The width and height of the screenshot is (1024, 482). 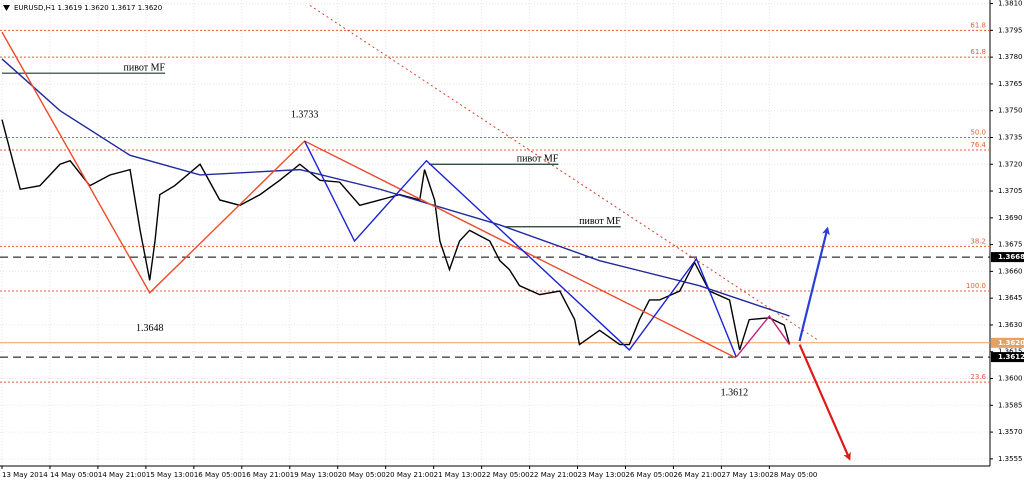 What do you see at coordinates (1010, 57) in the screenshot?
I see `y-tick-label: 1.3780` at bounding box center [1010, 57].